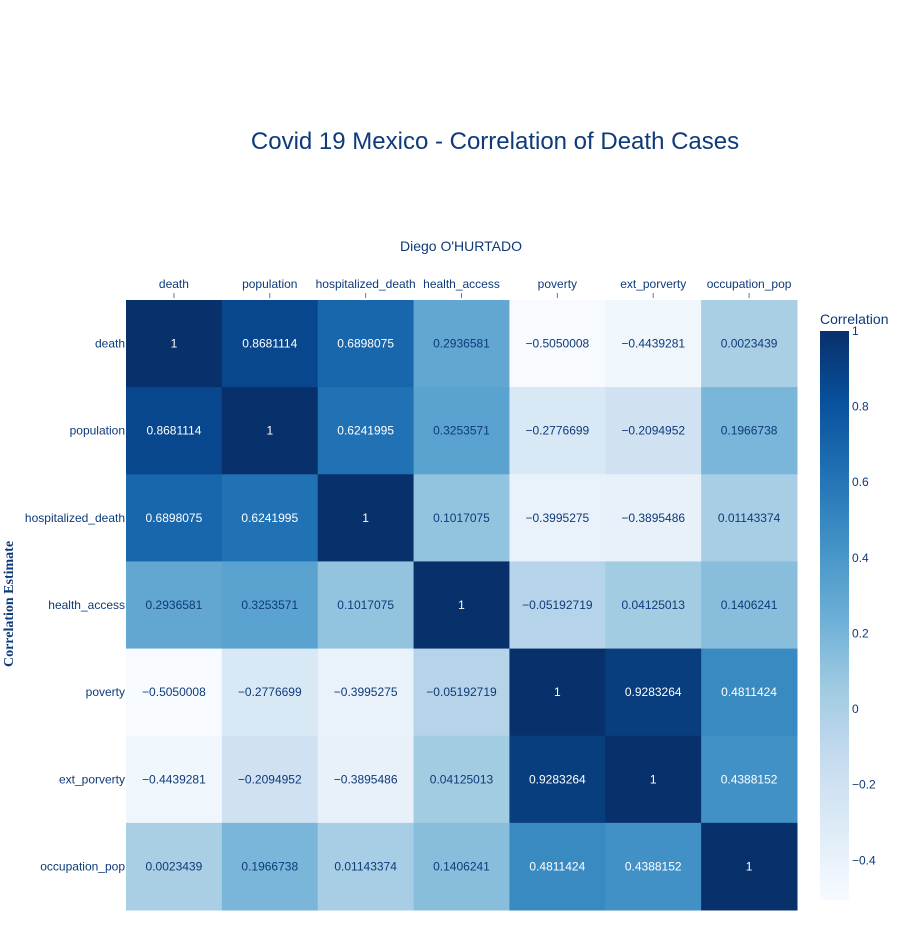 This screenshot has width=900, height=950. I want to click on cell-value-label: 0.01143374, so click(365, 866).